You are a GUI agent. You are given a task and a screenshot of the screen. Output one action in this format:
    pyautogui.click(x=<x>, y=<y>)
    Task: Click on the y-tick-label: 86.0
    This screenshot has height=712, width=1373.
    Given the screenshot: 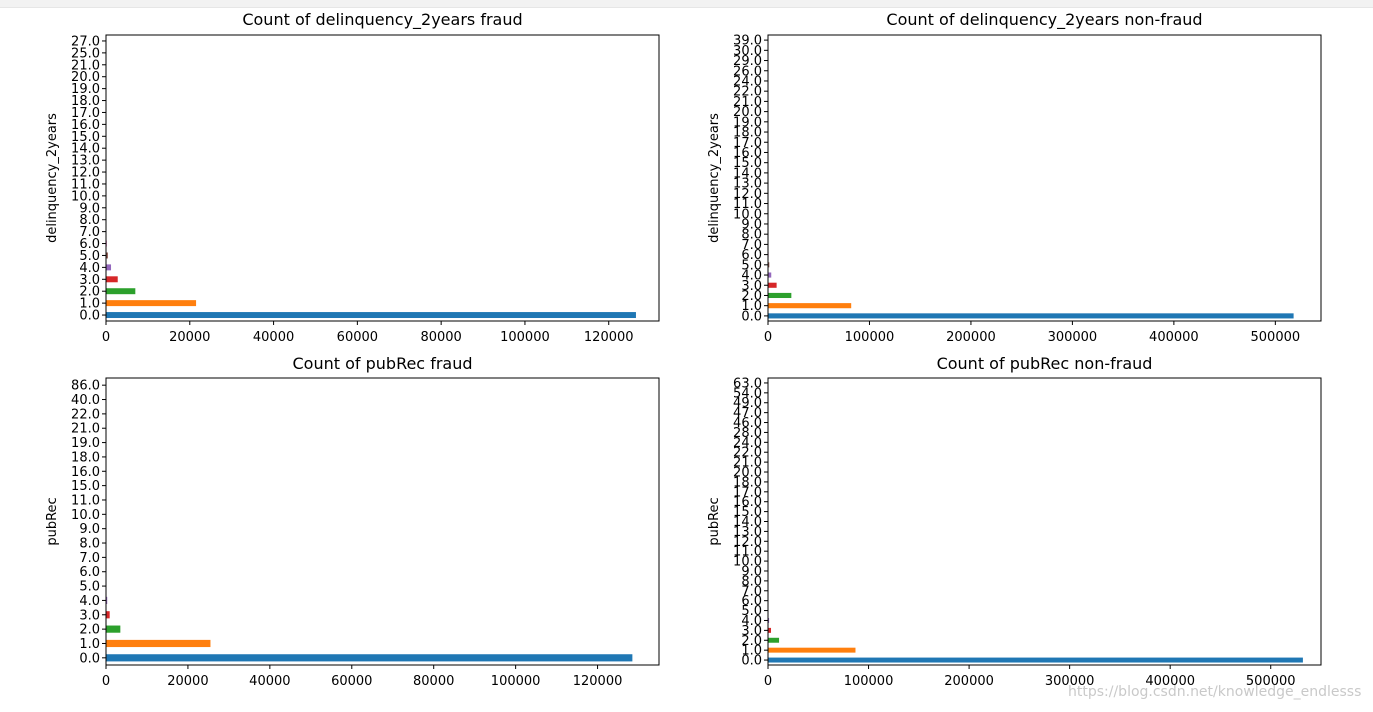 What is the action you would take?
    pyautogui.click(x=85, y=386)
    